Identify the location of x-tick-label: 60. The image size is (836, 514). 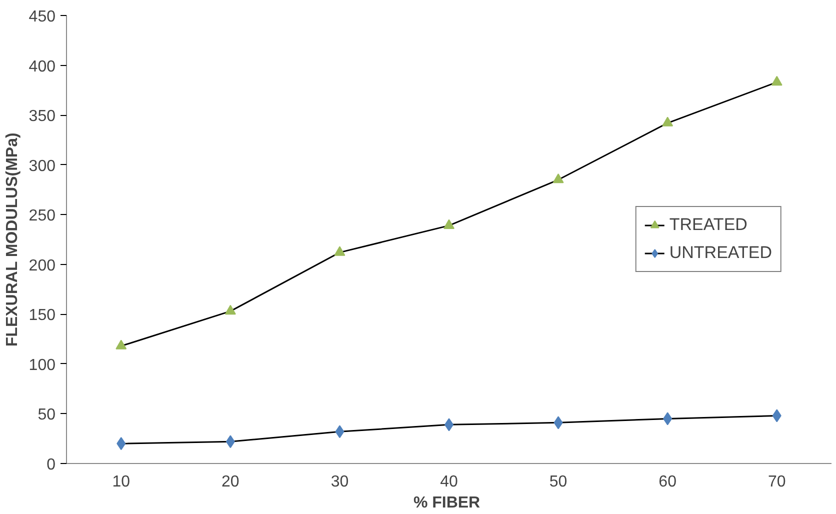
(667, 482).